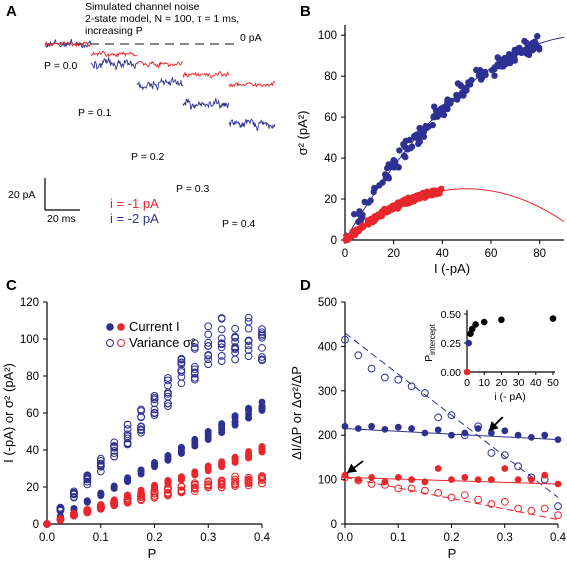  Describe the element at coordinates (452, 553) in the screenshot. I see `panel-d-x-label: P` at that location.